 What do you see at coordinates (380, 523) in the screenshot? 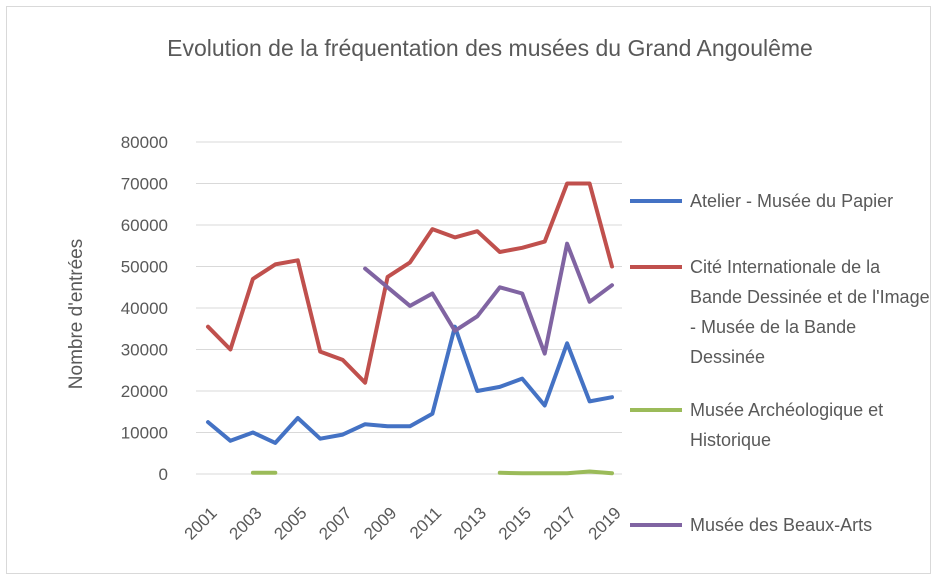
I see `x-tick-label: 2009` at bounding box center [380, 523].